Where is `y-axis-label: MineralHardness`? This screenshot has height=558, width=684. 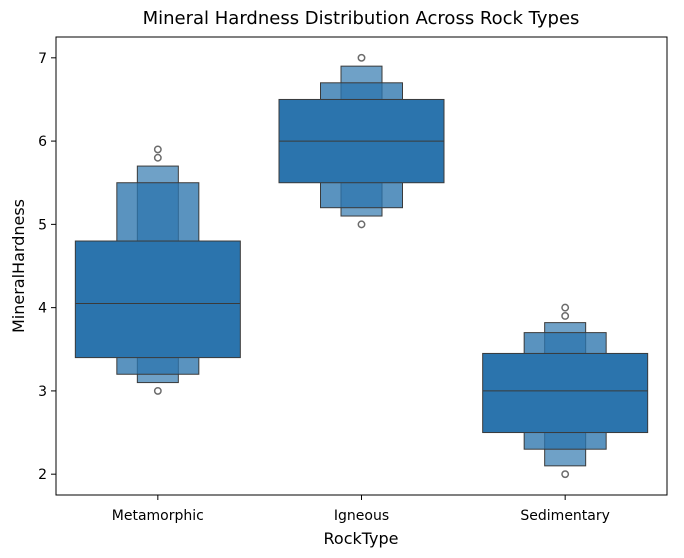
y-axis-label: MineralHardness is located at coordinates (18, 266).